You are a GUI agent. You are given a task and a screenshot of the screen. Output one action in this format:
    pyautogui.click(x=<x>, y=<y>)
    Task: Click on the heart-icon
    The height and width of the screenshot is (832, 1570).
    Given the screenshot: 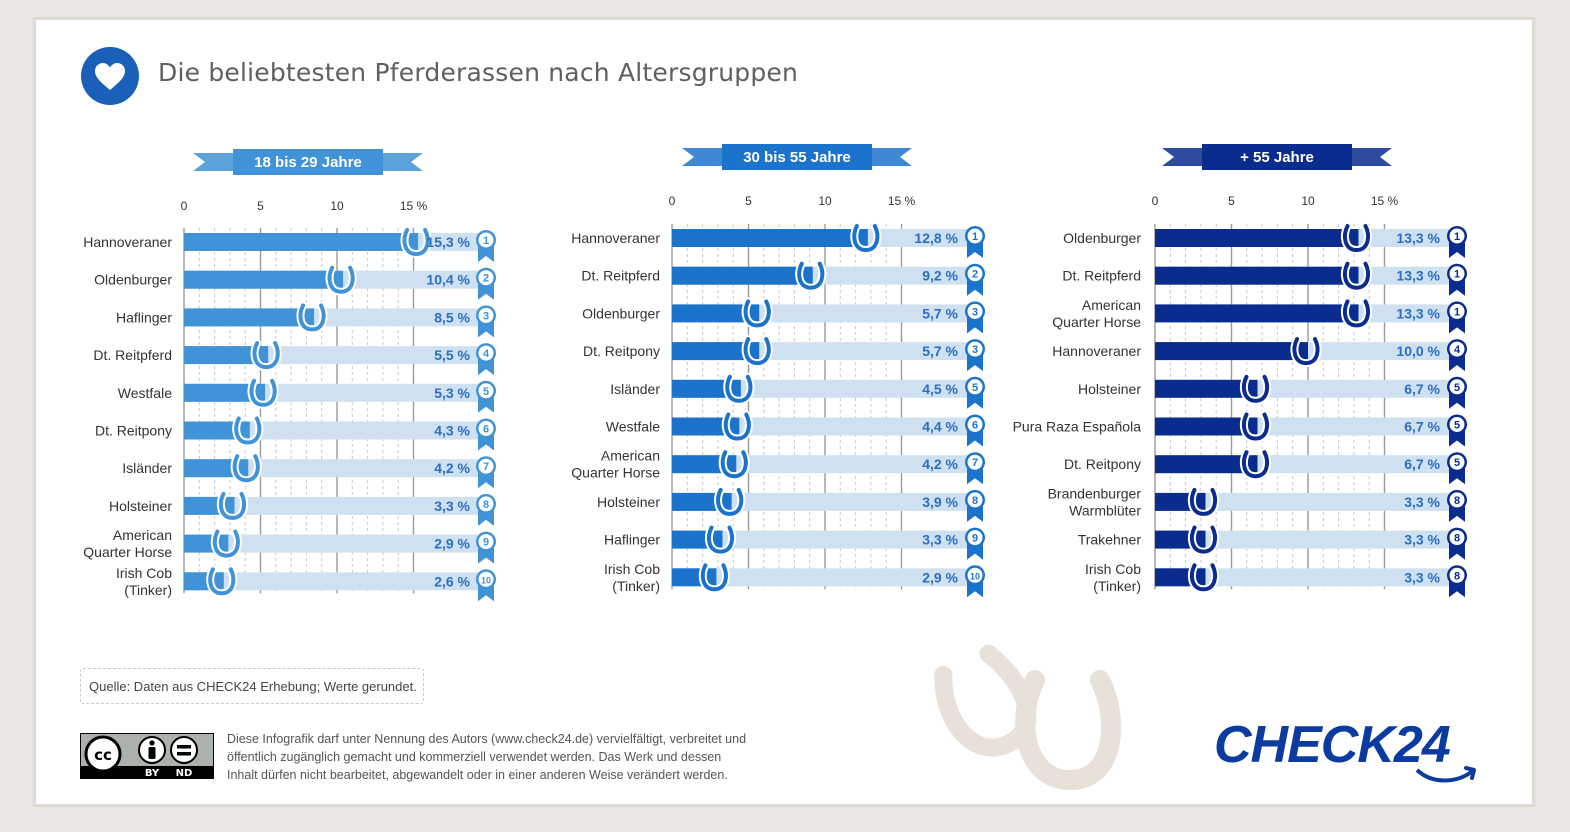 What is the action you would take?
    pyautogui.click(x=110, y=76)
    